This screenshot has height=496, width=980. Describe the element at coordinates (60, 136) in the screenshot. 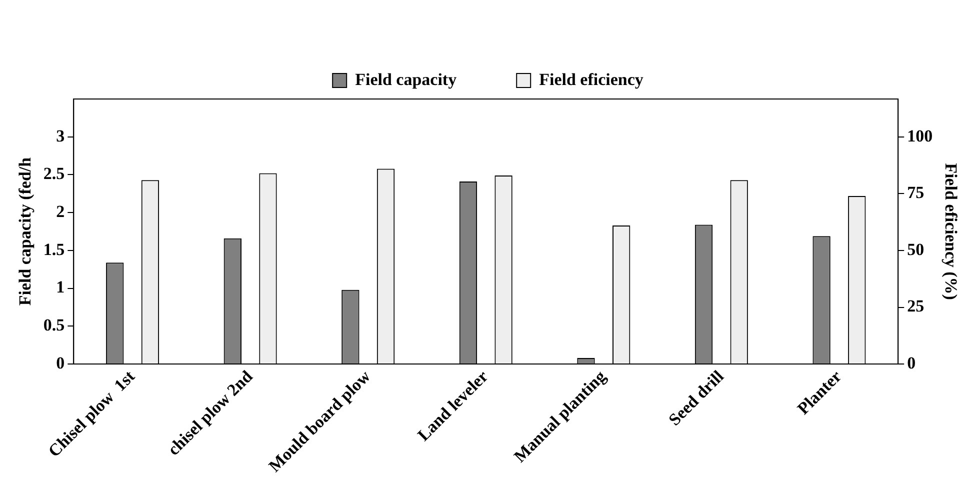

I see `y-tick-label: 3` at that location.